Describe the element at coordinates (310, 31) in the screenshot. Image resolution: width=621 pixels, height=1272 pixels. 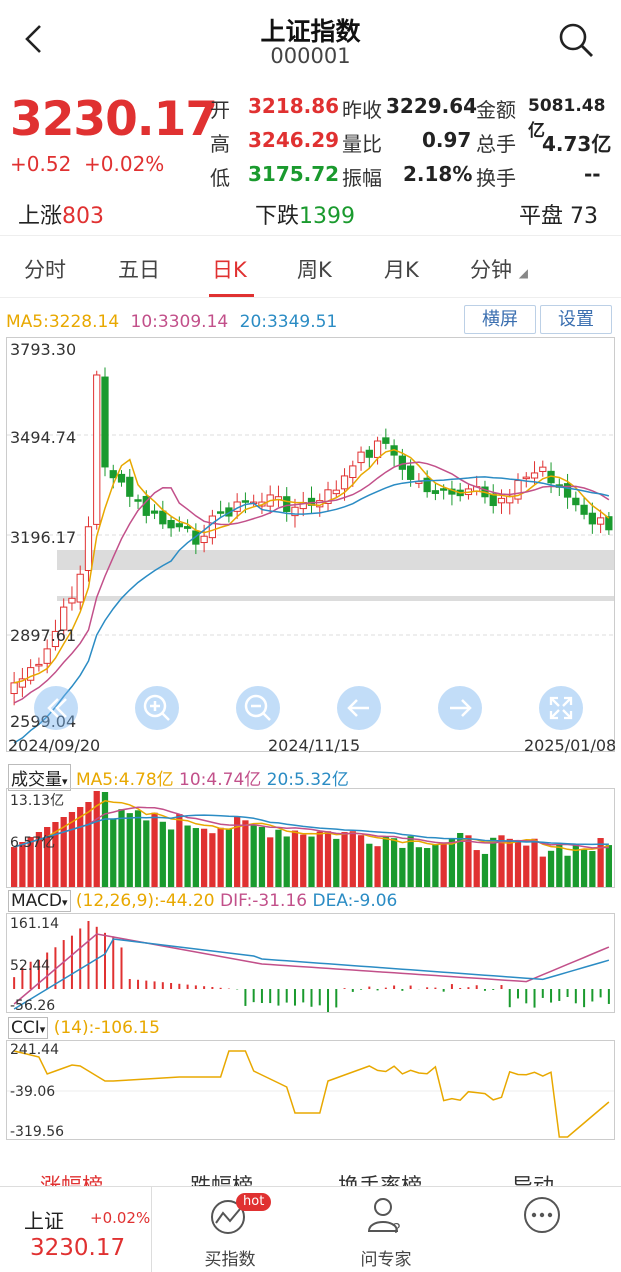
I see `page-title: 上证指数` at that location.